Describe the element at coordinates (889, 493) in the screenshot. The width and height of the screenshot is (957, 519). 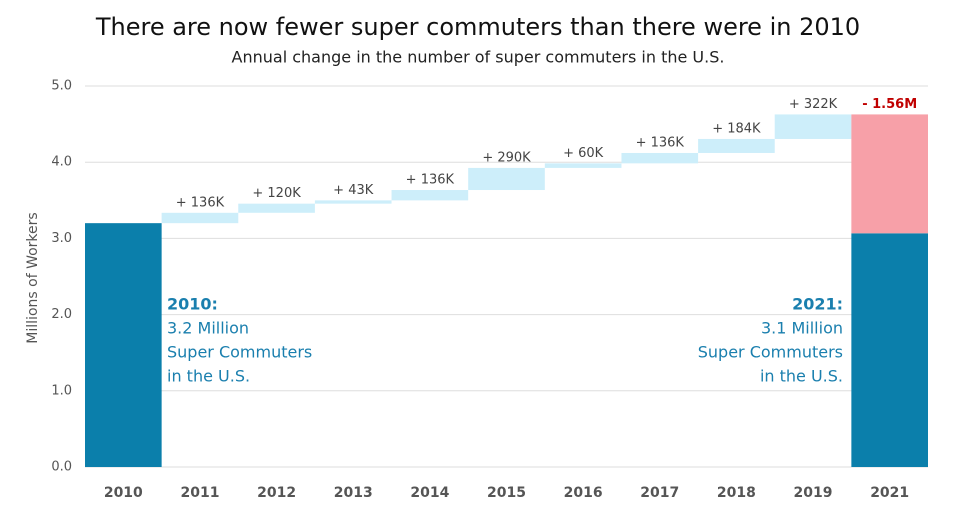
I see `x-tick-label: 2021` at that location.